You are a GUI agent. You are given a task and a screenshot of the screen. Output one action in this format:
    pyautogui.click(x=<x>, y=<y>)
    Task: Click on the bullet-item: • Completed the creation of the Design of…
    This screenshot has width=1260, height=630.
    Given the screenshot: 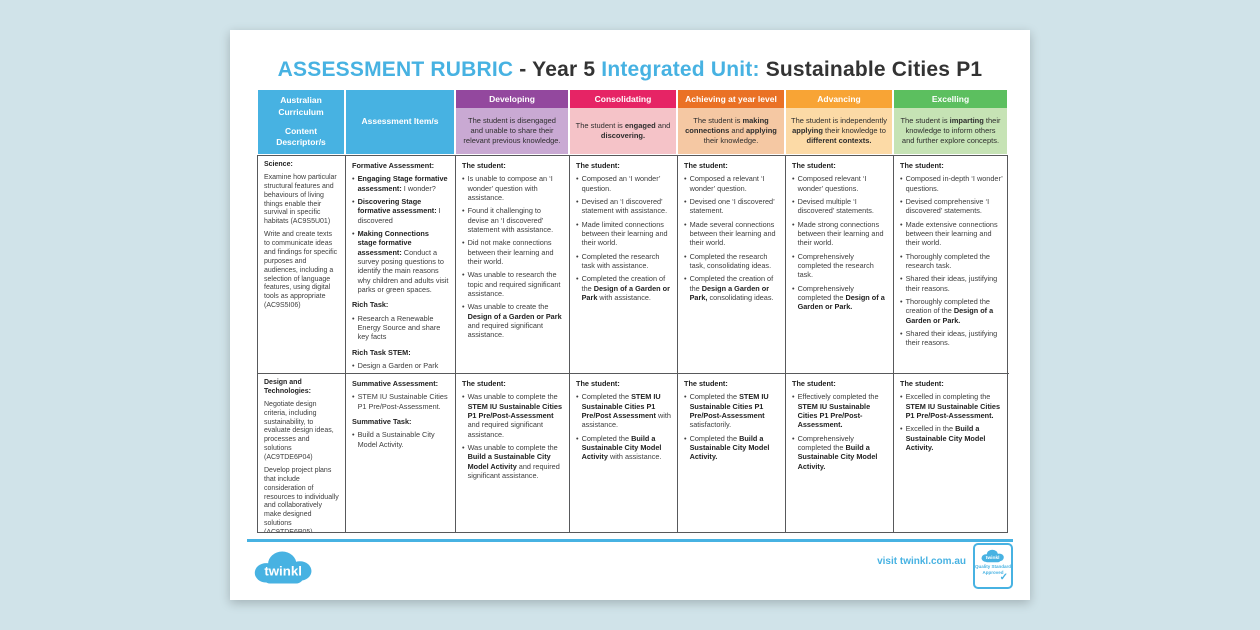 What is the action you would take?
    pyautogui.click(x=623, y=288)
    